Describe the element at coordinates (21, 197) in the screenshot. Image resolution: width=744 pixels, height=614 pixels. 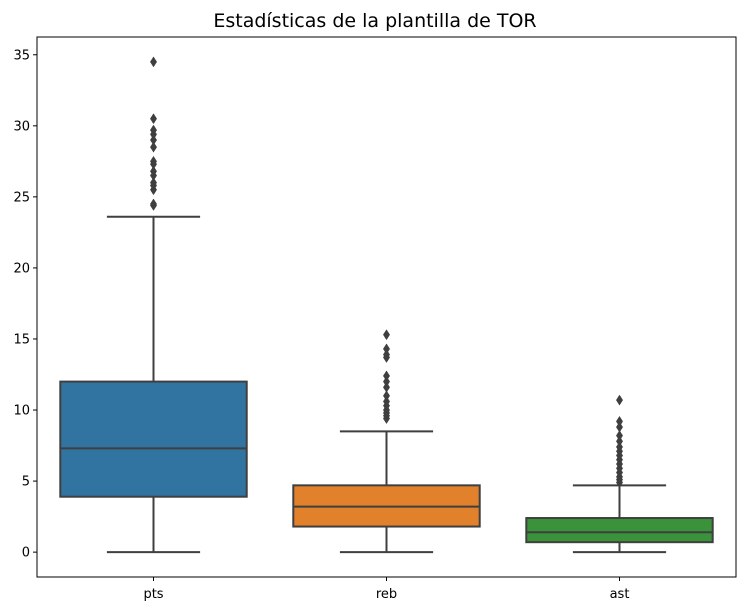
I see `y-tick-label: 25` at that location.